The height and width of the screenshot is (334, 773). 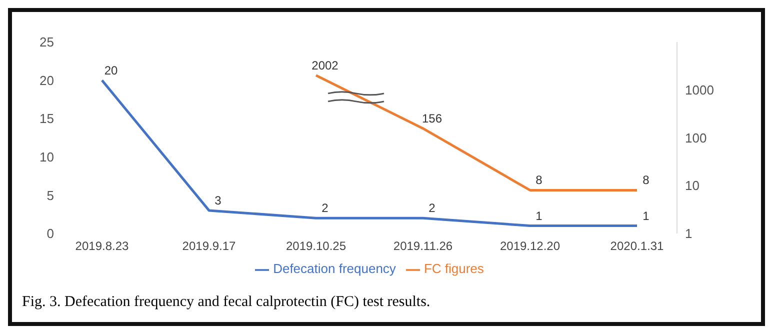 What do you see at coordinates (50, 195) in the screenshot?
I see `y-tick-label: 5` at bounding box center [50, 195].